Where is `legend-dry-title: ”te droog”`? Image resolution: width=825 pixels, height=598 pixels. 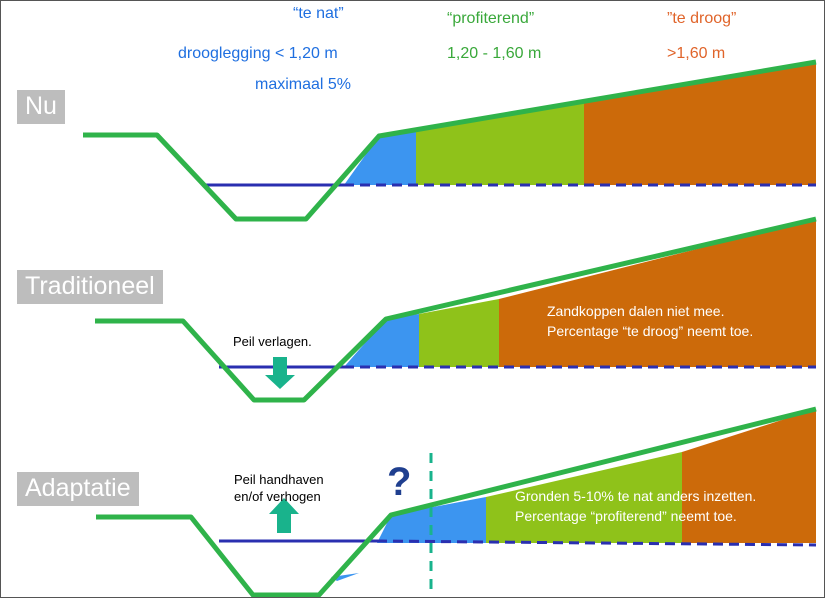
legend-dry-title: ”te droog” is located at coordinates (702, 18).